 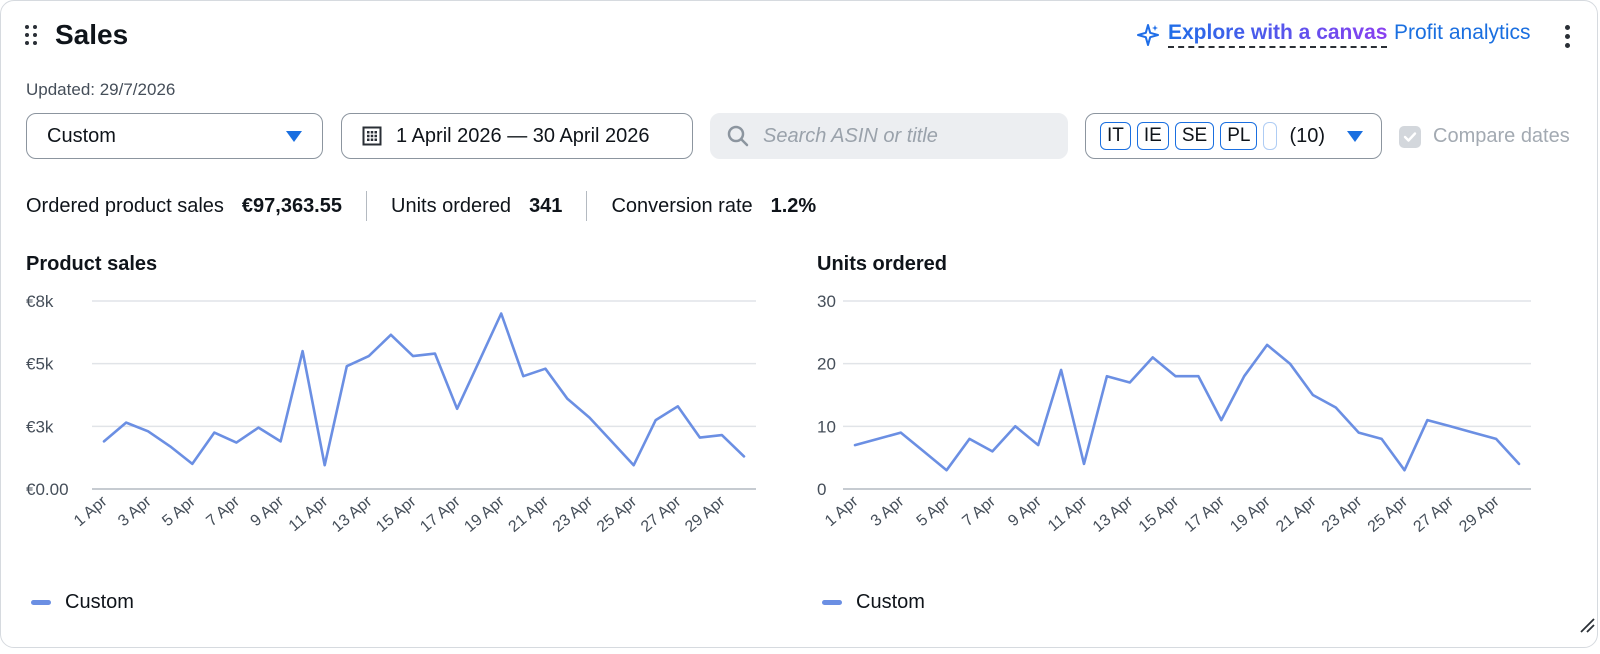 I want to click on metric-label: Units ordered, so click(x=451, y=205).